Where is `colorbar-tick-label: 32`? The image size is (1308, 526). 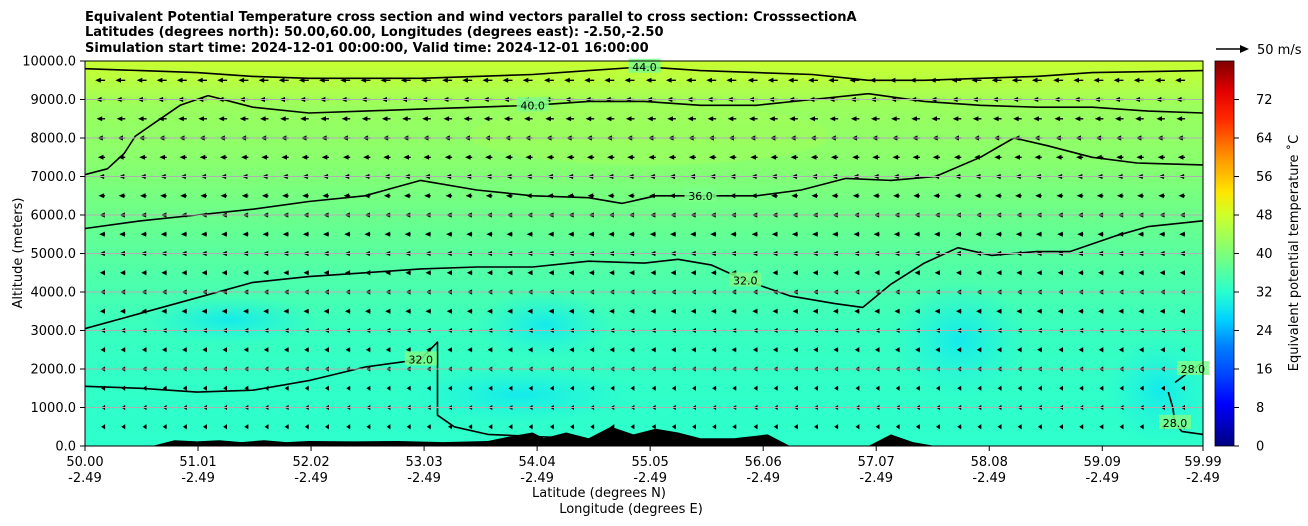
colorbar-tick-label: 32 is located at coordinates (1264, 293).